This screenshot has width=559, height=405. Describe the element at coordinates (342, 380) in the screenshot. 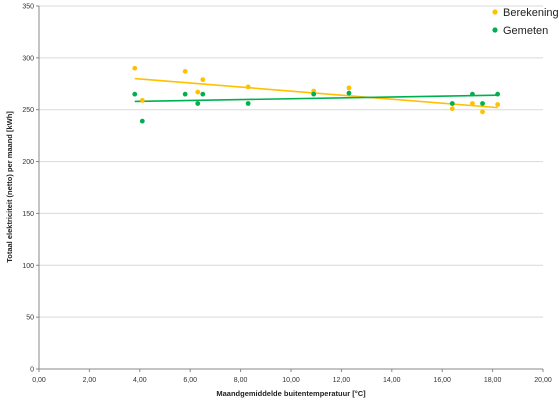

I see `x-tick-label: 12,00` at that location.